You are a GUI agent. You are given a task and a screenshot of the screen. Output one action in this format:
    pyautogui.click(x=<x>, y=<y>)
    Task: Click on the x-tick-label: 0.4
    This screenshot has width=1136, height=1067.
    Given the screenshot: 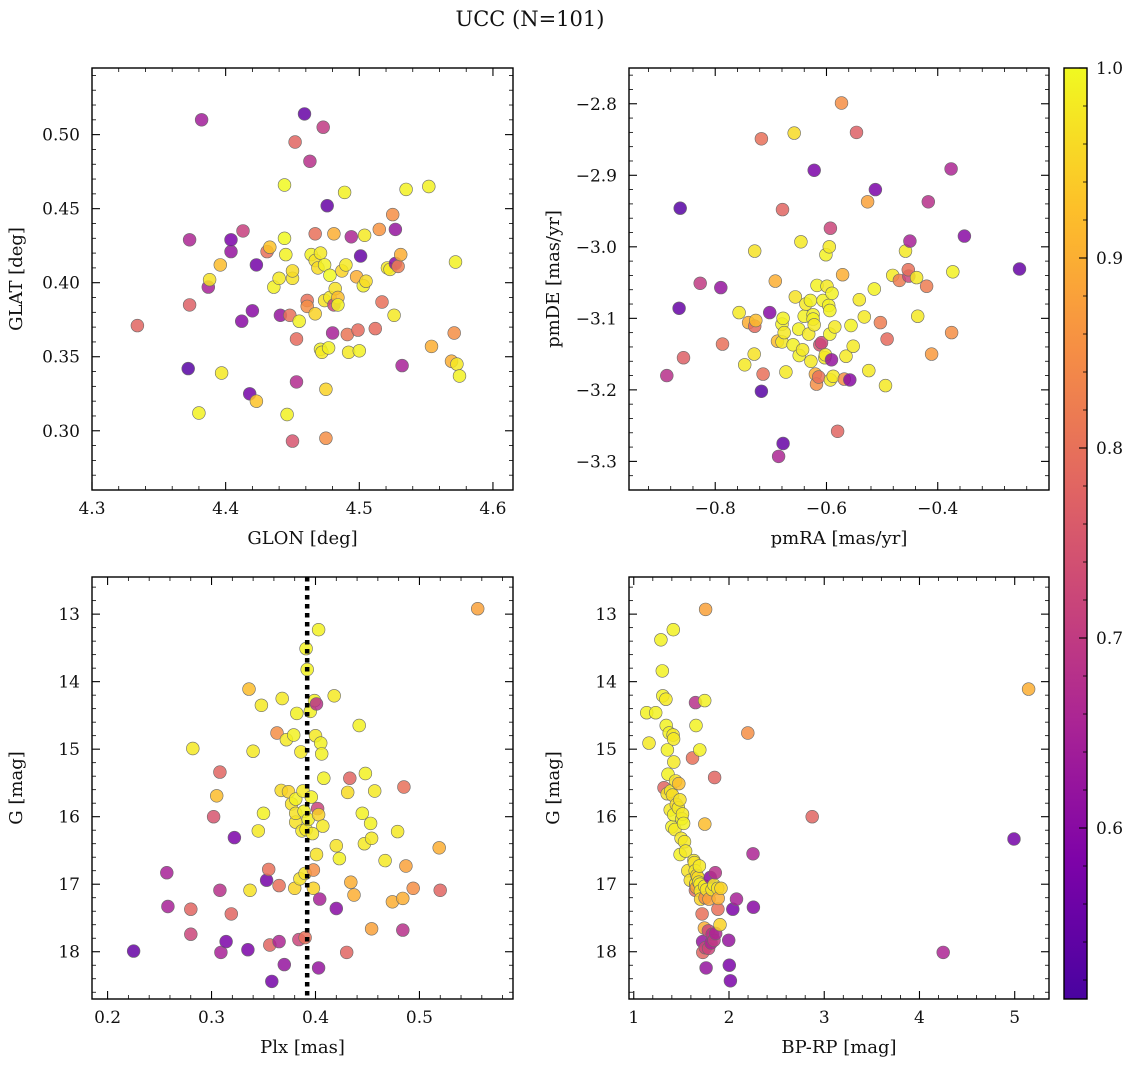 What is the action you would take?
    pyautogui.click(x=315, y=1018)
    